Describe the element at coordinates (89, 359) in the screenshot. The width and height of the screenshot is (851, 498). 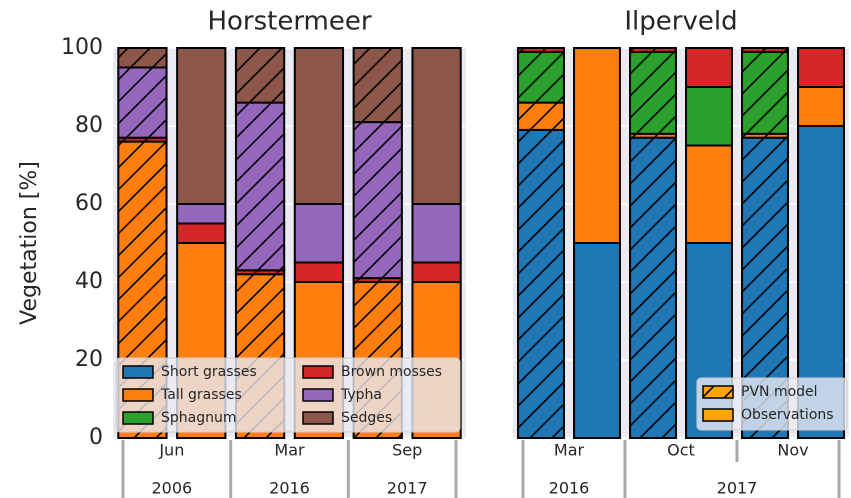
I see `y-tick-label: 20` at that location.